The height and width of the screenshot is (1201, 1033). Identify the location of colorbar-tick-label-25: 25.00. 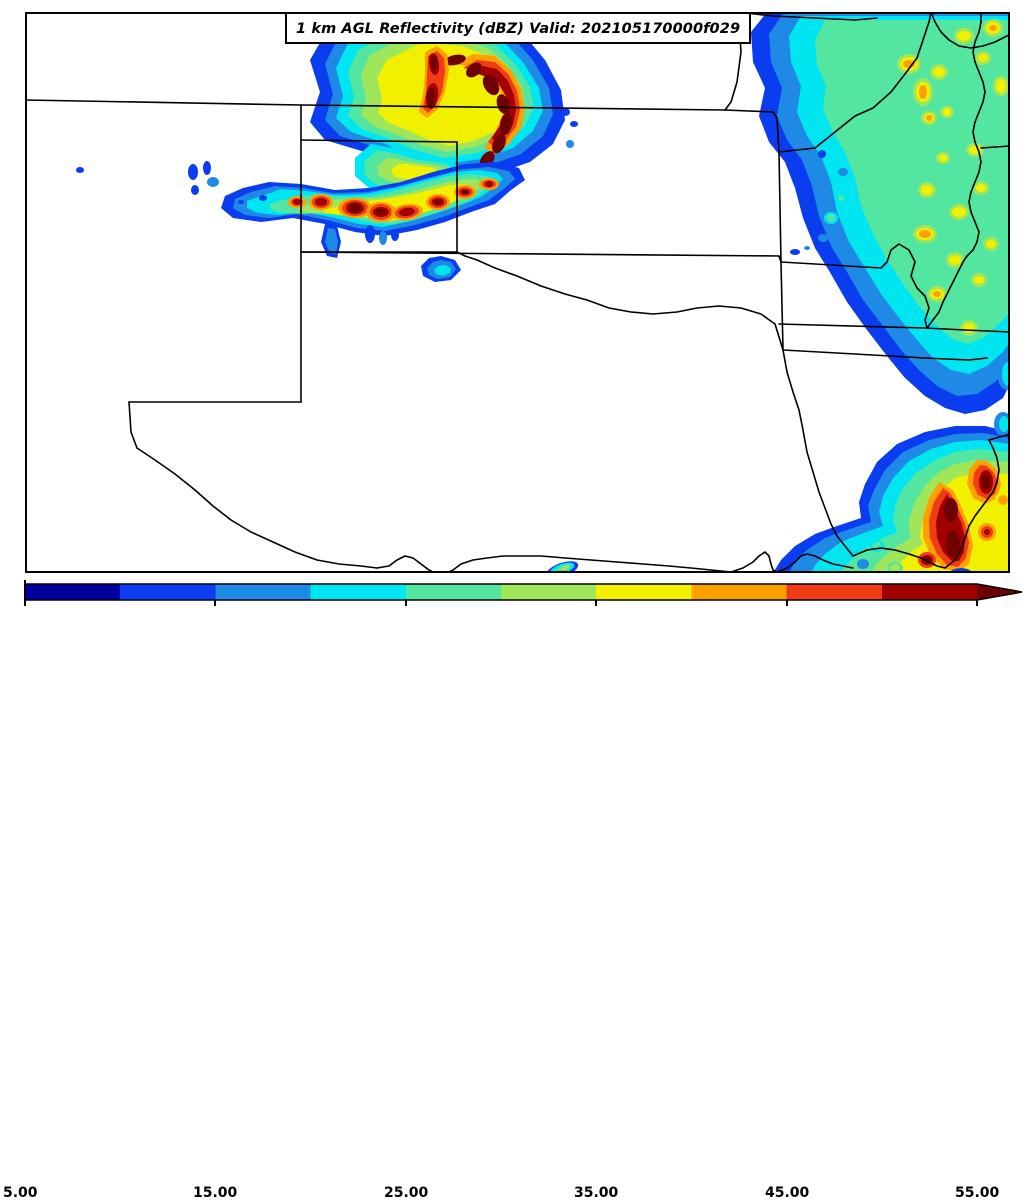
(406, 1193).